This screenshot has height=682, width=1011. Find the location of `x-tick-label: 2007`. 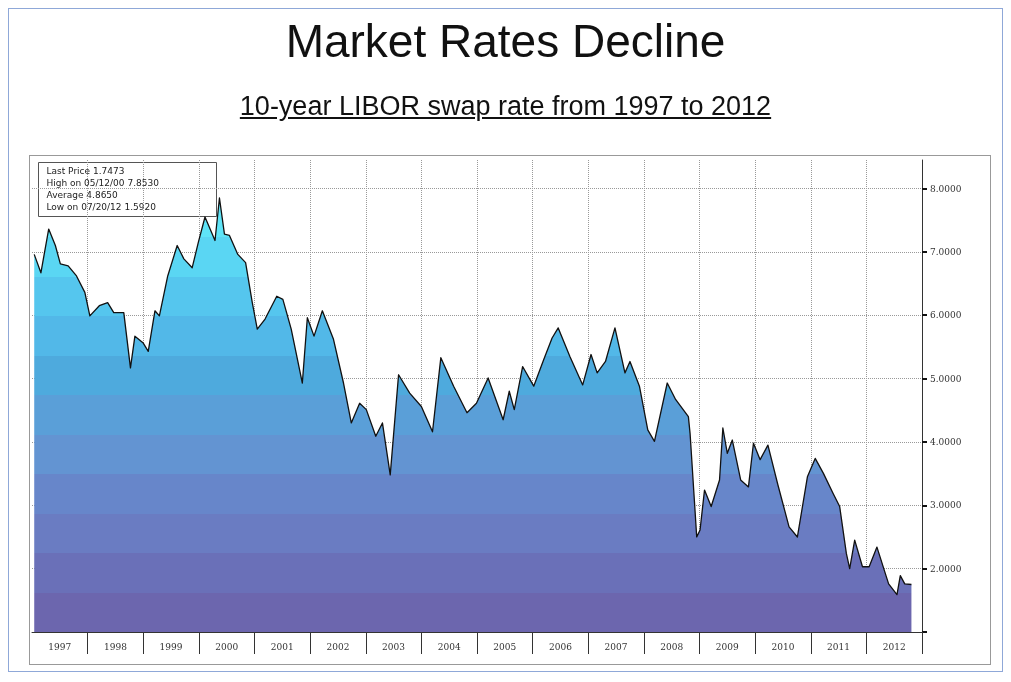

x-tick-label: 2007 is located at coordinates (616, 646).